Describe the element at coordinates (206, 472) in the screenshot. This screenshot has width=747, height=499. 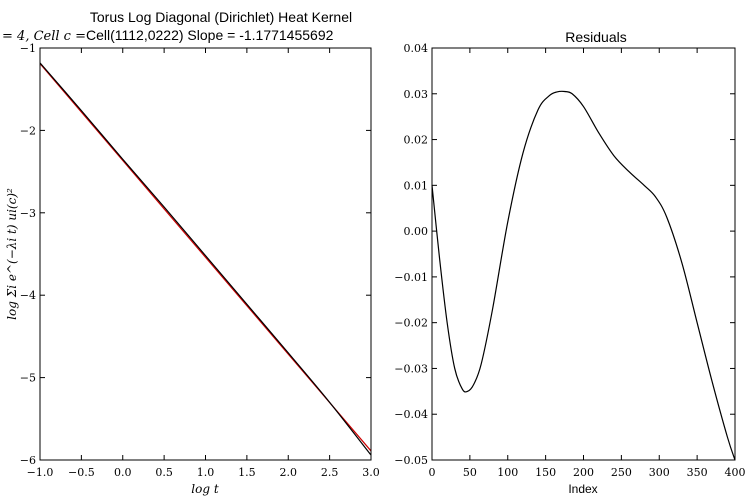
I see `left-x-tick-label: 1.0` at that location.